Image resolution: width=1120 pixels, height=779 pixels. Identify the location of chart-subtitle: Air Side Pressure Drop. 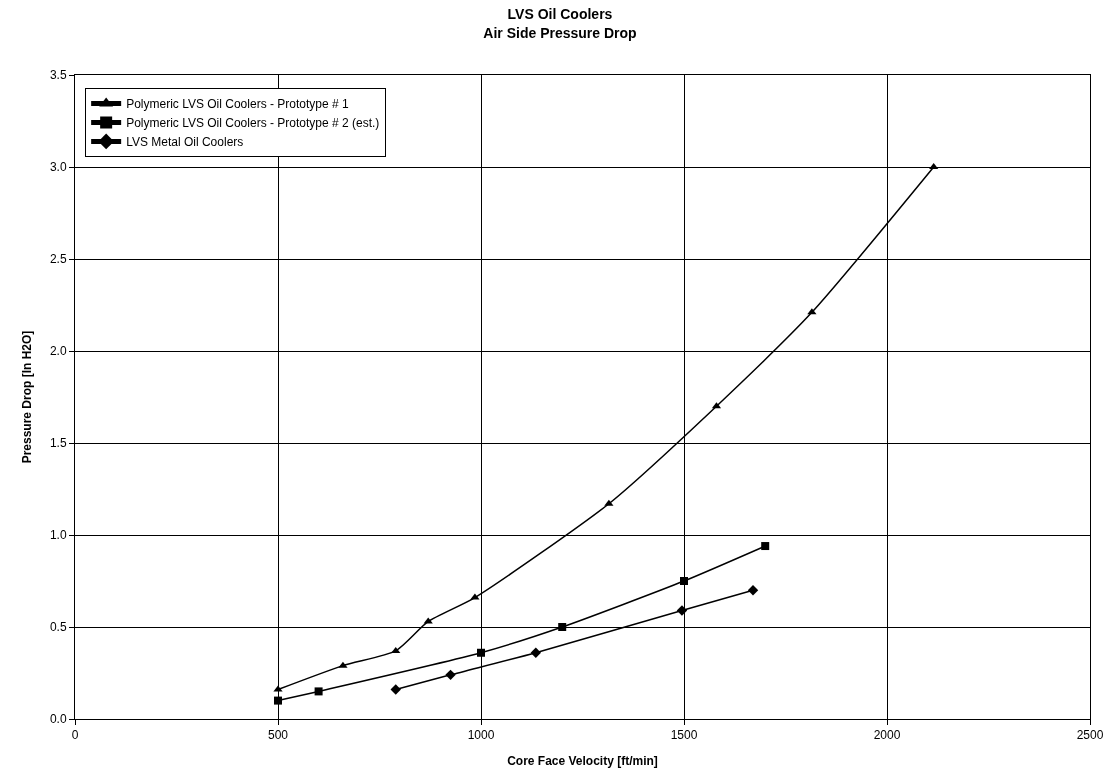
(560, 32).